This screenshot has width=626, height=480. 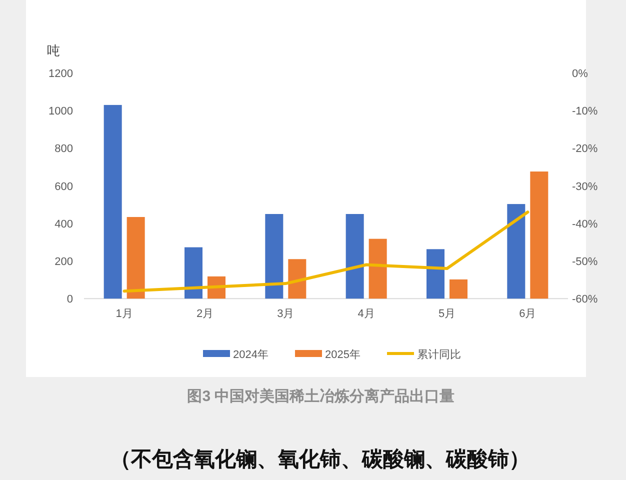 I want to click on y-tick-label: 400, so click(x=63, y=224).